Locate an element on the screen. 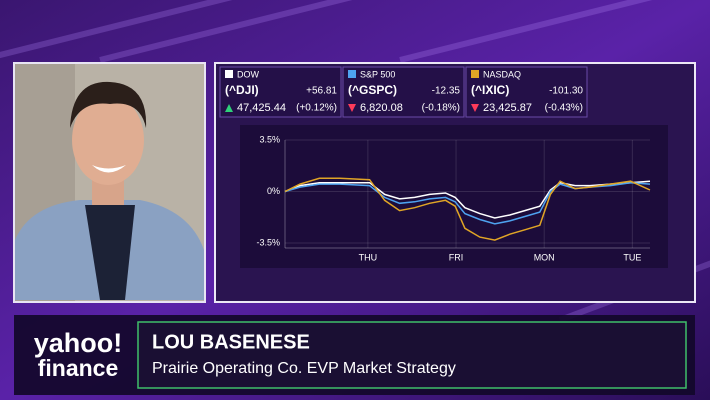 This screenshot has width=710, height=400. ticker-price: 6,820.08 is located at coordinates (381, 108).